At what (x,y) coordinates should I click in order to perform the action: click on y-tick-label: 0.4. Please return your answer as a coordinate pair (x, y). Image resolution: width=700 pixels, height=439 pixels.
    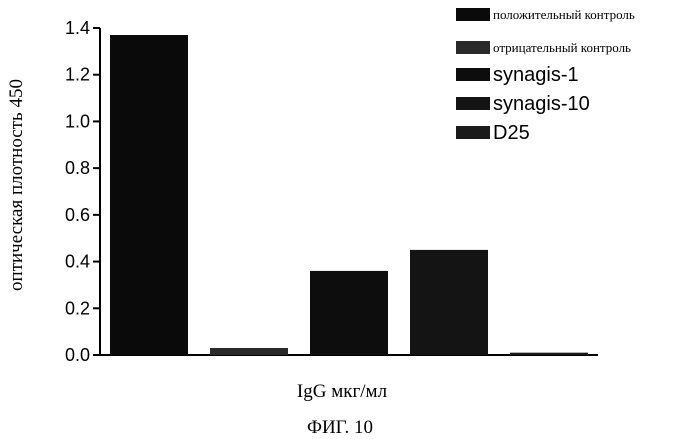
    Looking at the image, I should click on (77, 262).